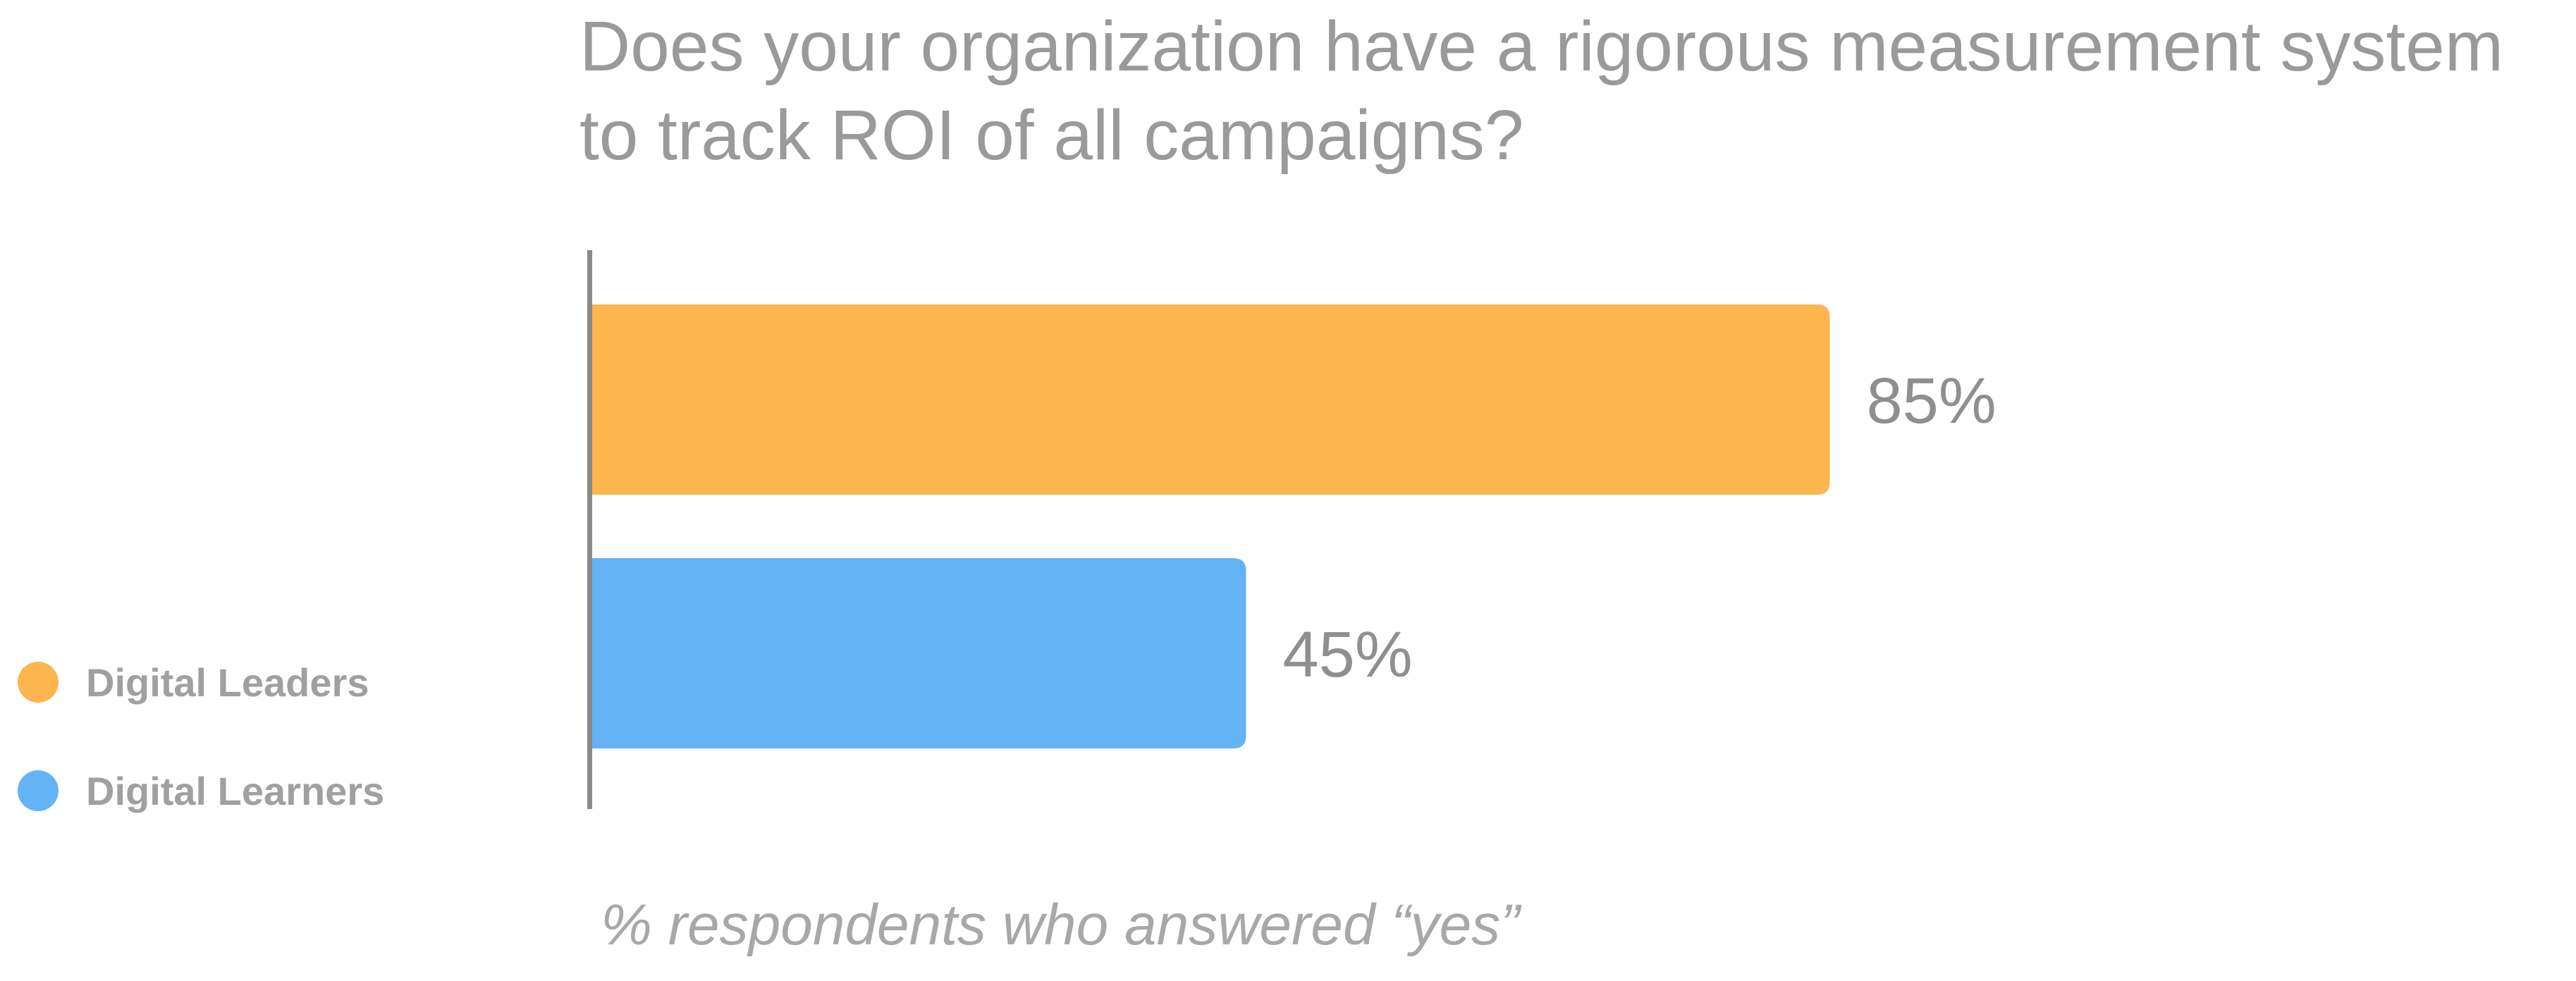 The height and width of the screenshot is (981, 2576). What do you see at coordinates (1640, 528) in the screenshot?
I see `value-labels-group: 85% 45%` at bounding box center [1640, 528].